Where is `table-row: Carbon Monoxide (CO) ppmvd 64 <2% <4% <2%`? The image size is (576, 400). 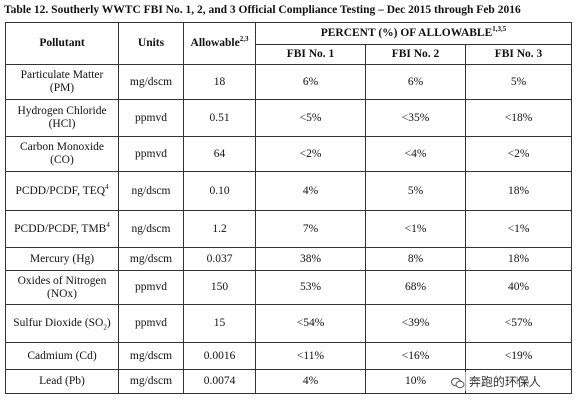 table-row: Carbon Monoxide (CO) ppmvd 64 <2% <4% <2% is located at coordinates (288, 154).